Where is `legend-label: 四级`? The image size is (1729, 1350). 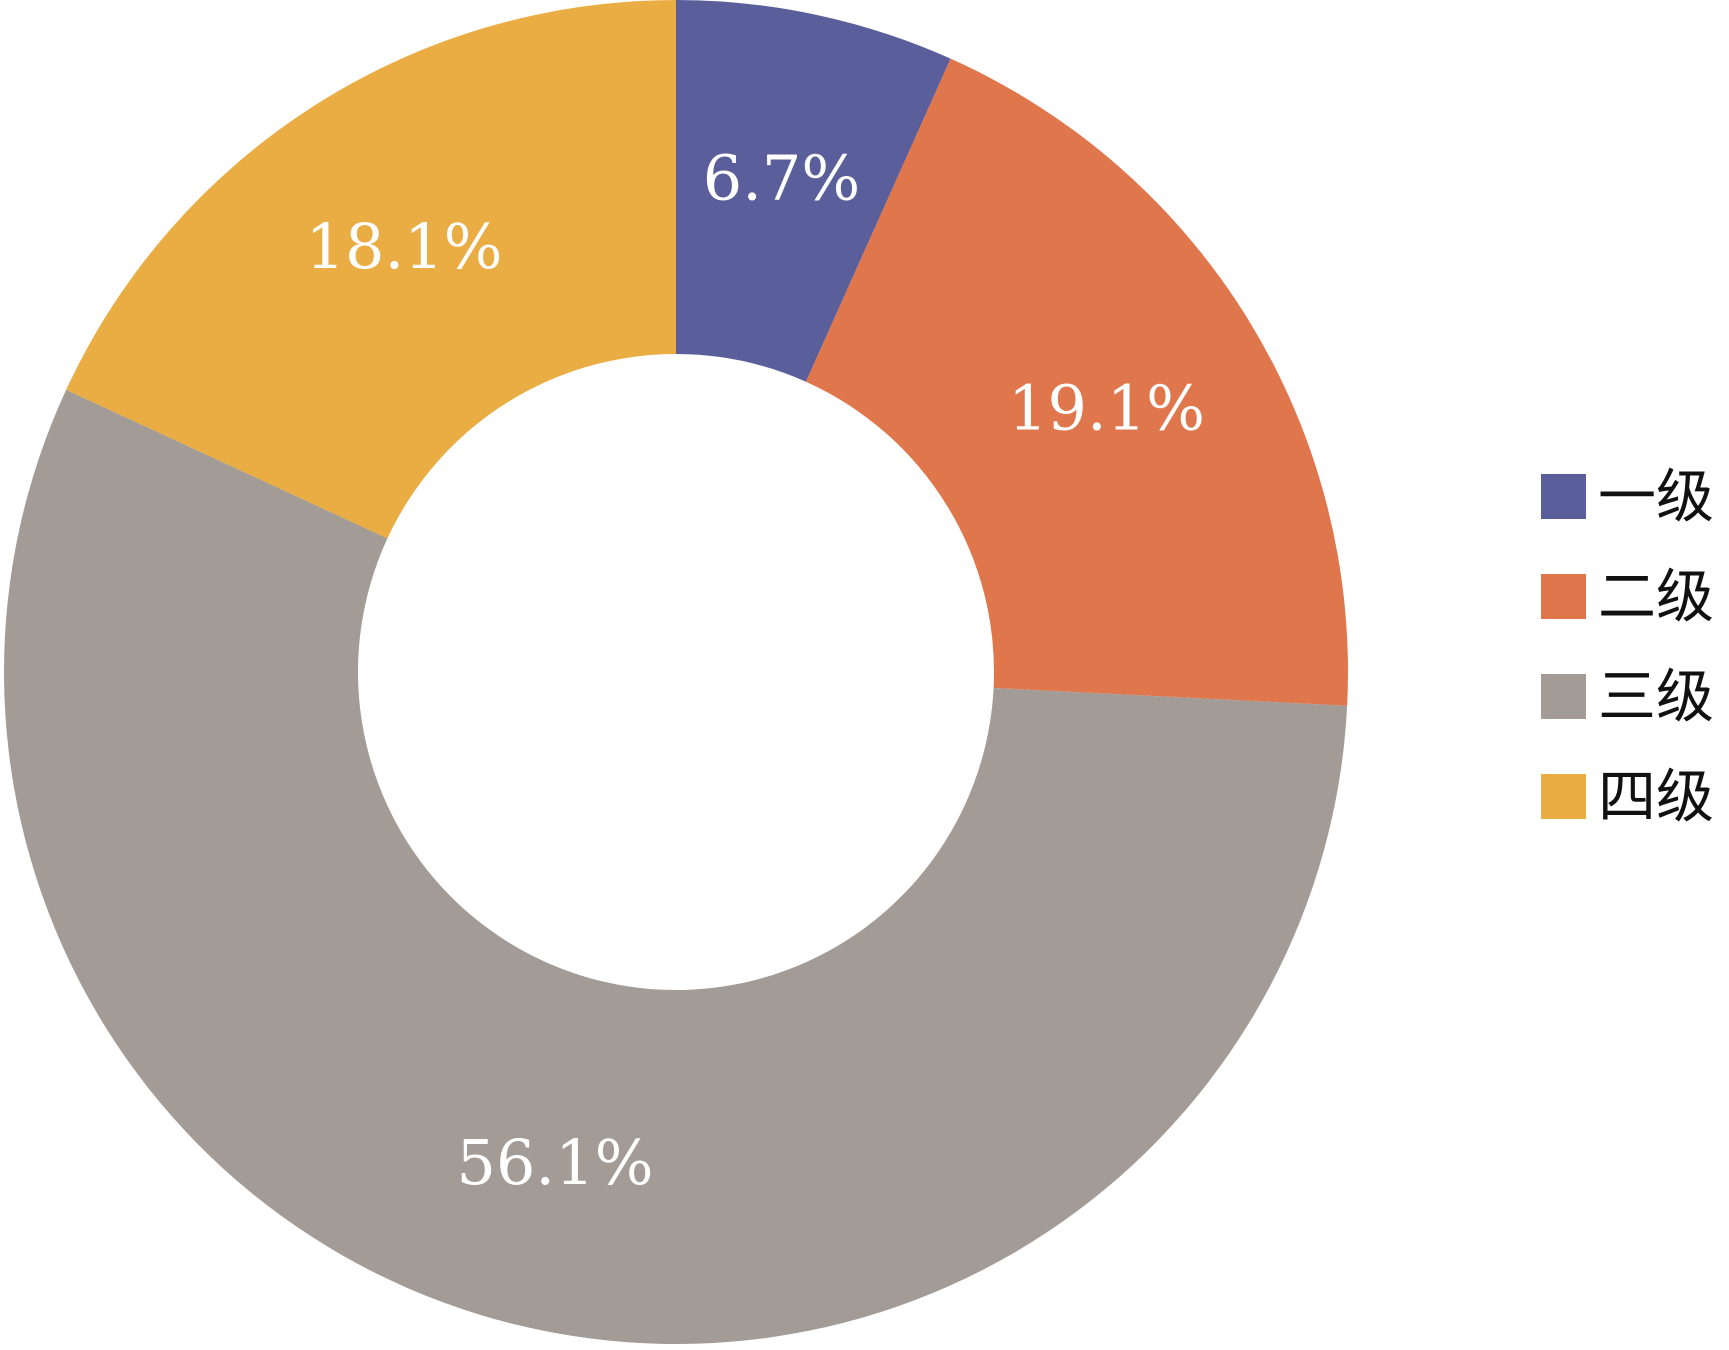
legend-label: 四级 is located at coordinates (1656, 797).